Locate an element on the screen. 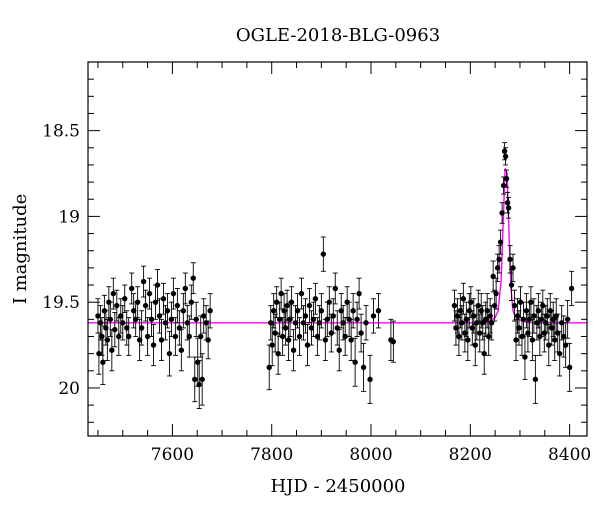 Image resolution: width=600 pixels, height=512 pixels. x-tick-label: 7600 is located at coordinates (172, 455).